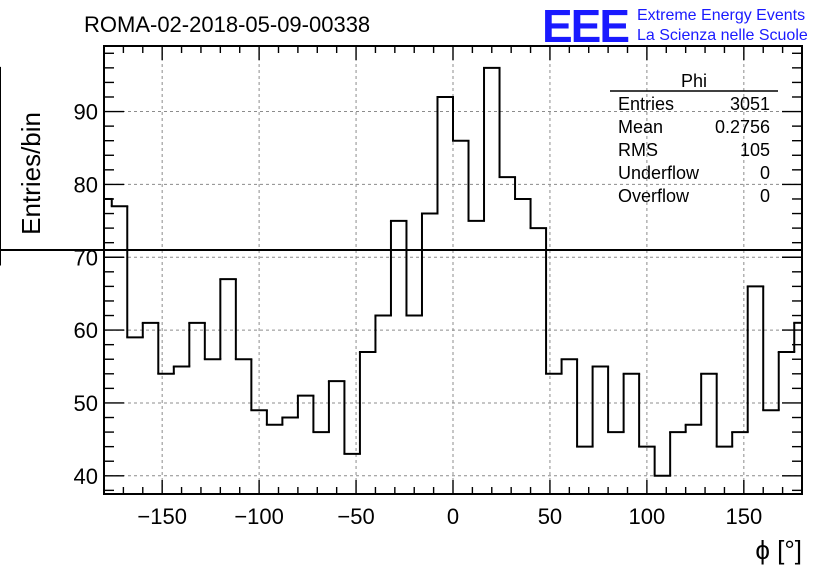  Describe the element at coordinates (355, 516) in the screenshot. I see `x-tick-label: −50` at that location.